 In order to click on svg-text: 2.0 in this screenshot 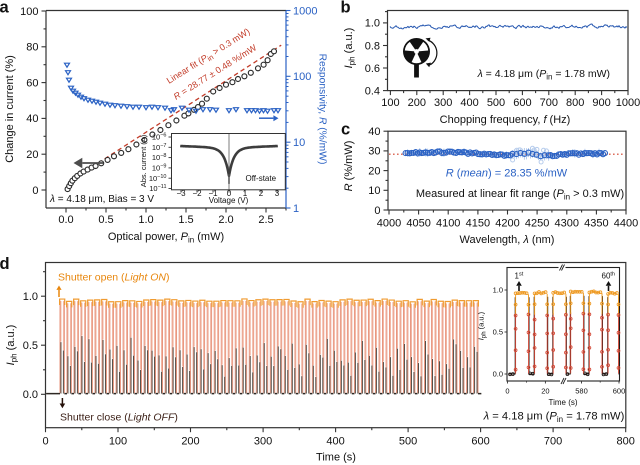, I will do `click(225, 220)`.